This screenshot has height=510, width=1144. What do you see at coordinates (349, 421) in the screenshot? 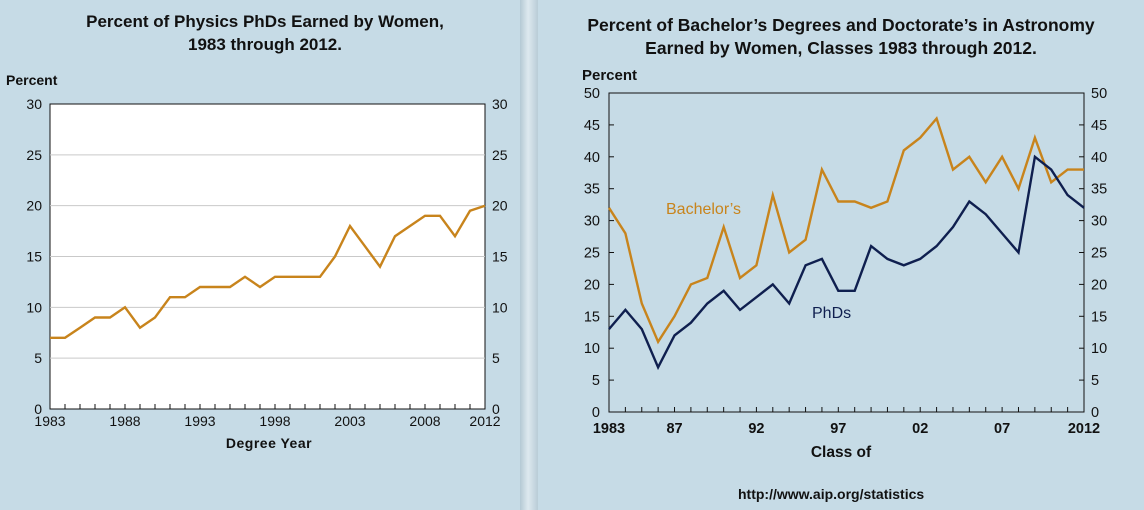
I see `x-tick-label: 2003` at bounding box center [349, 421].